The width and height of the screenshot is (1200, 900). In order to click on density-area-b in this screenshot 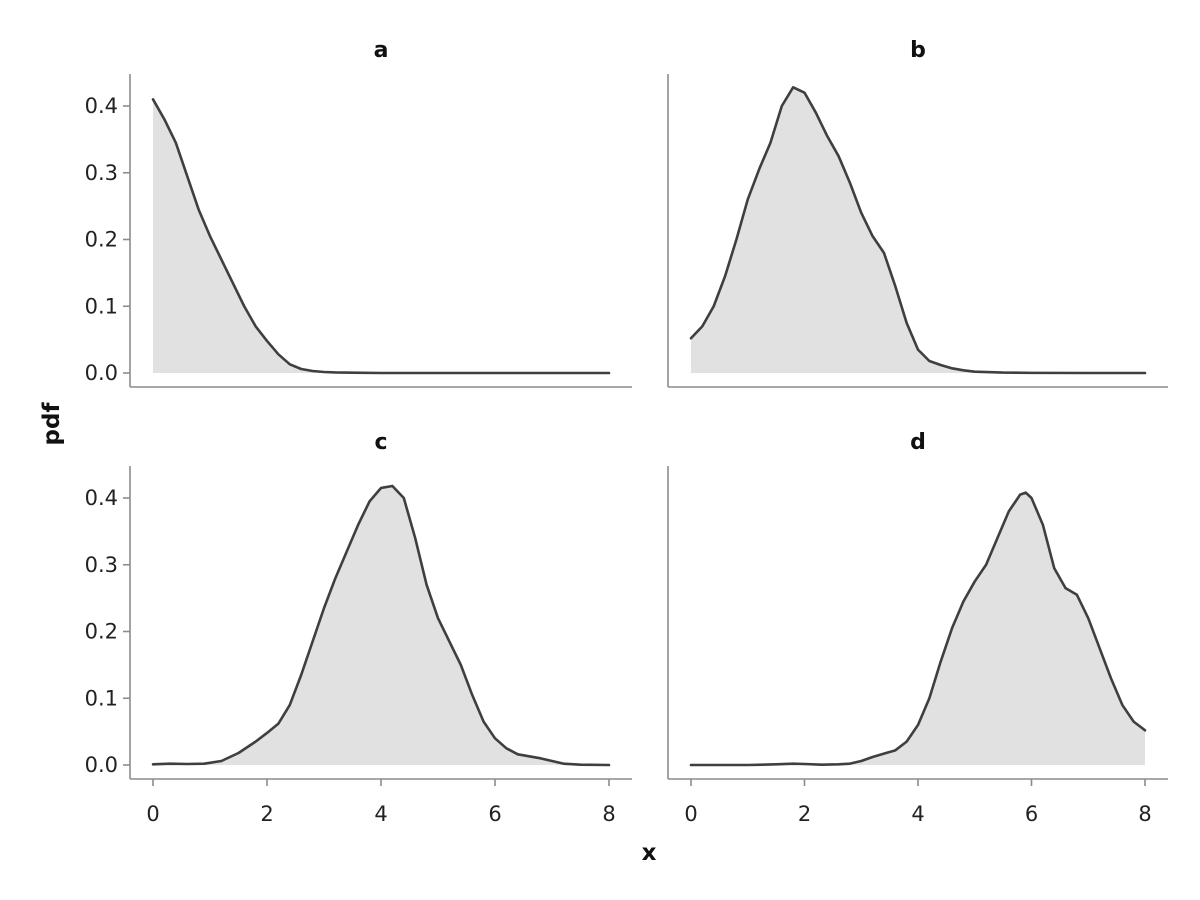, I will do `click(918, 230)`.